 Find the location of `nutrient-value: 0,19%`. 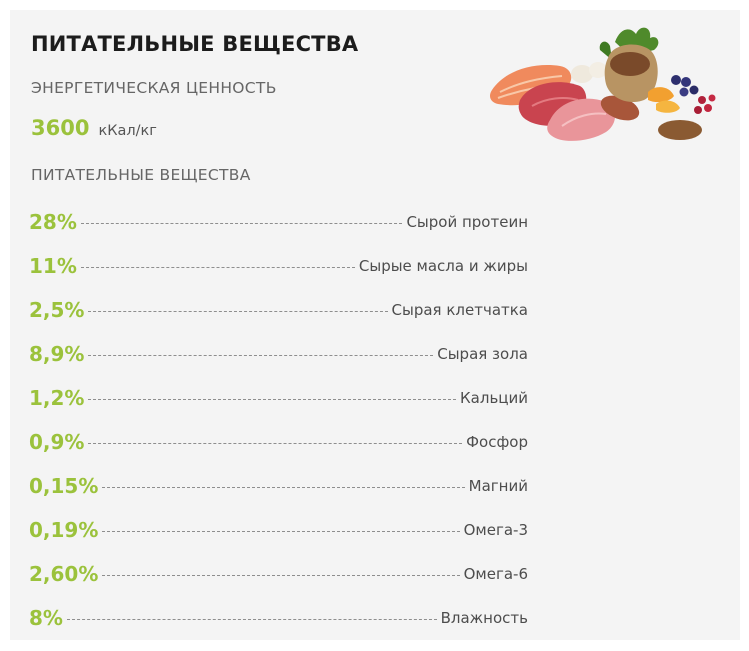

nutrient-value: 0,19% is located at coordinates (64, 530).